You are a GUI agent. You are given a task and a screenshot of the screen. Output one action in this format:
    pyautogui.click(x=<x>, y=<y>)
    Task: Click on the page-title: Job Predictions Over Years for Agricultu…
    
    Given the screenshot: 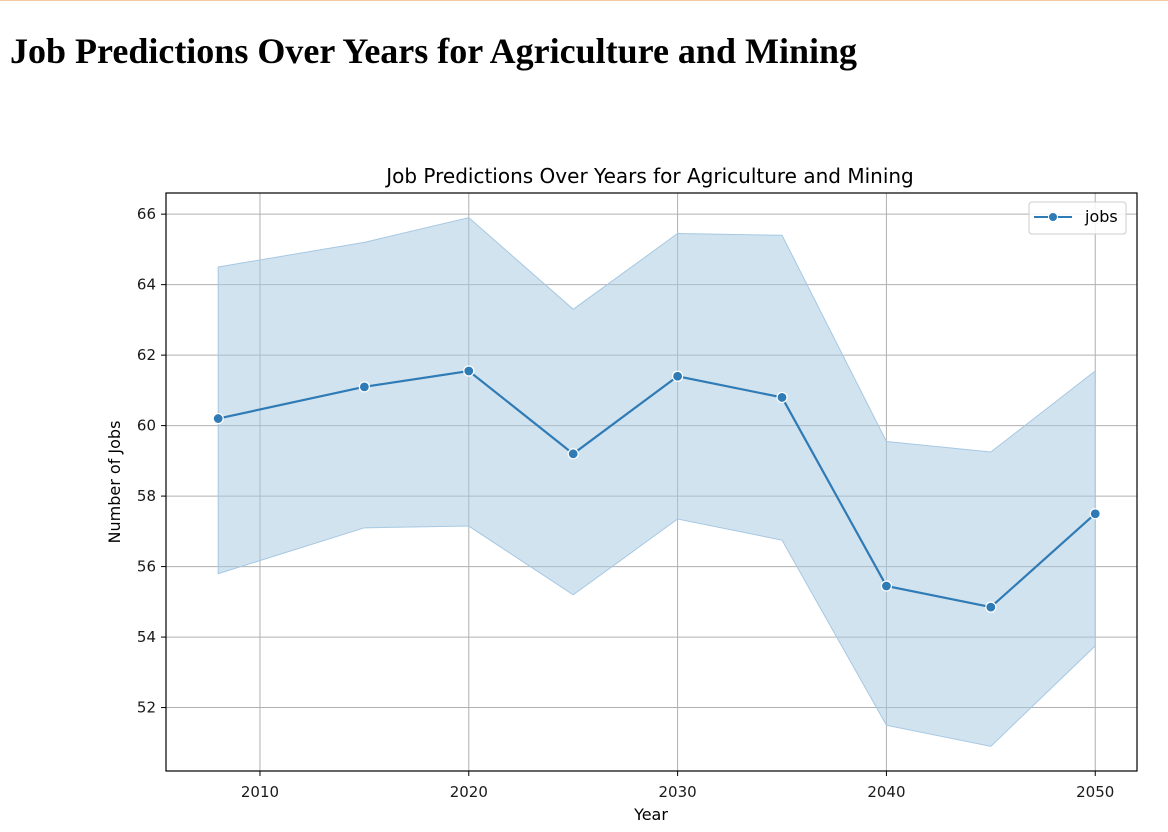 What is the action you would take?
    pyautogui.click(x=433, y=51)
    